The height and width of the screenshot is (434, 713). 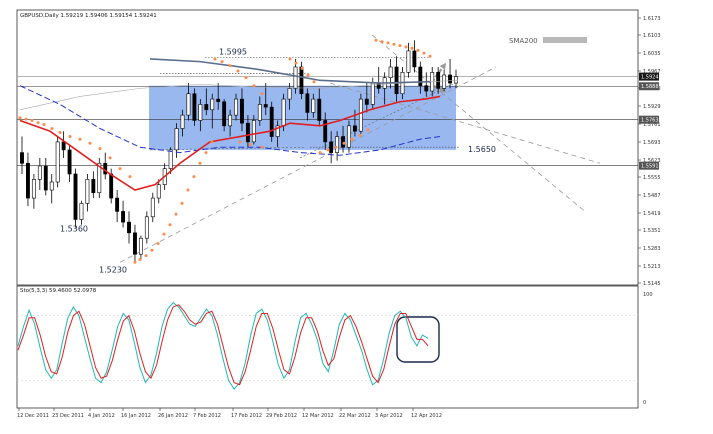 I want to click on date-tick-label: 7 Feb 2012, so click(x=207, y=416).